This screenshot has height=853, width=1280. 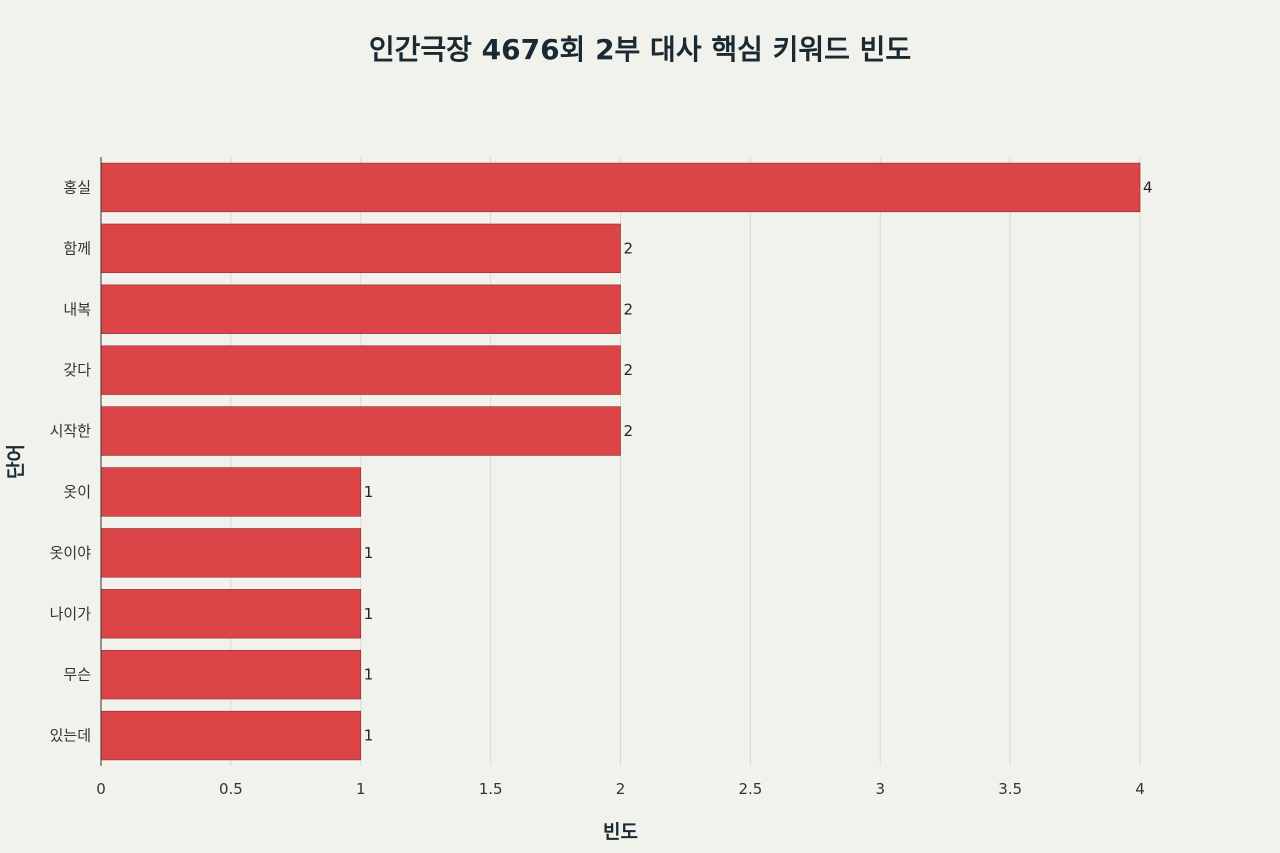 I want to click on y-tick-label: 옷이, so click(x=77, y=492).